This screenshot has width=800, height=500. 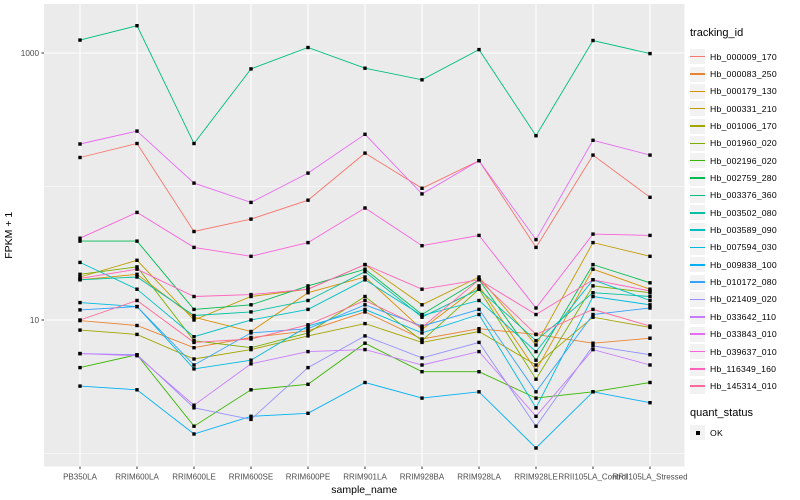 I want to click on x-tick-label: RRIM600LE, so click(x=194, y=477).